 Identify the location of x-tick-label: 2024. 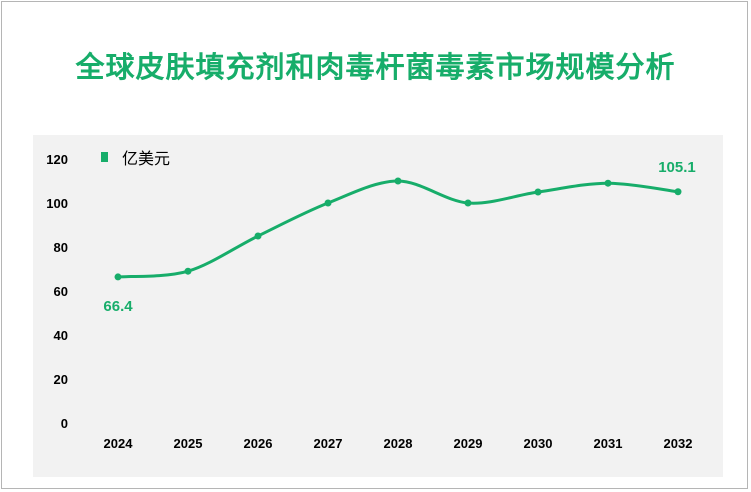
(119, 443).